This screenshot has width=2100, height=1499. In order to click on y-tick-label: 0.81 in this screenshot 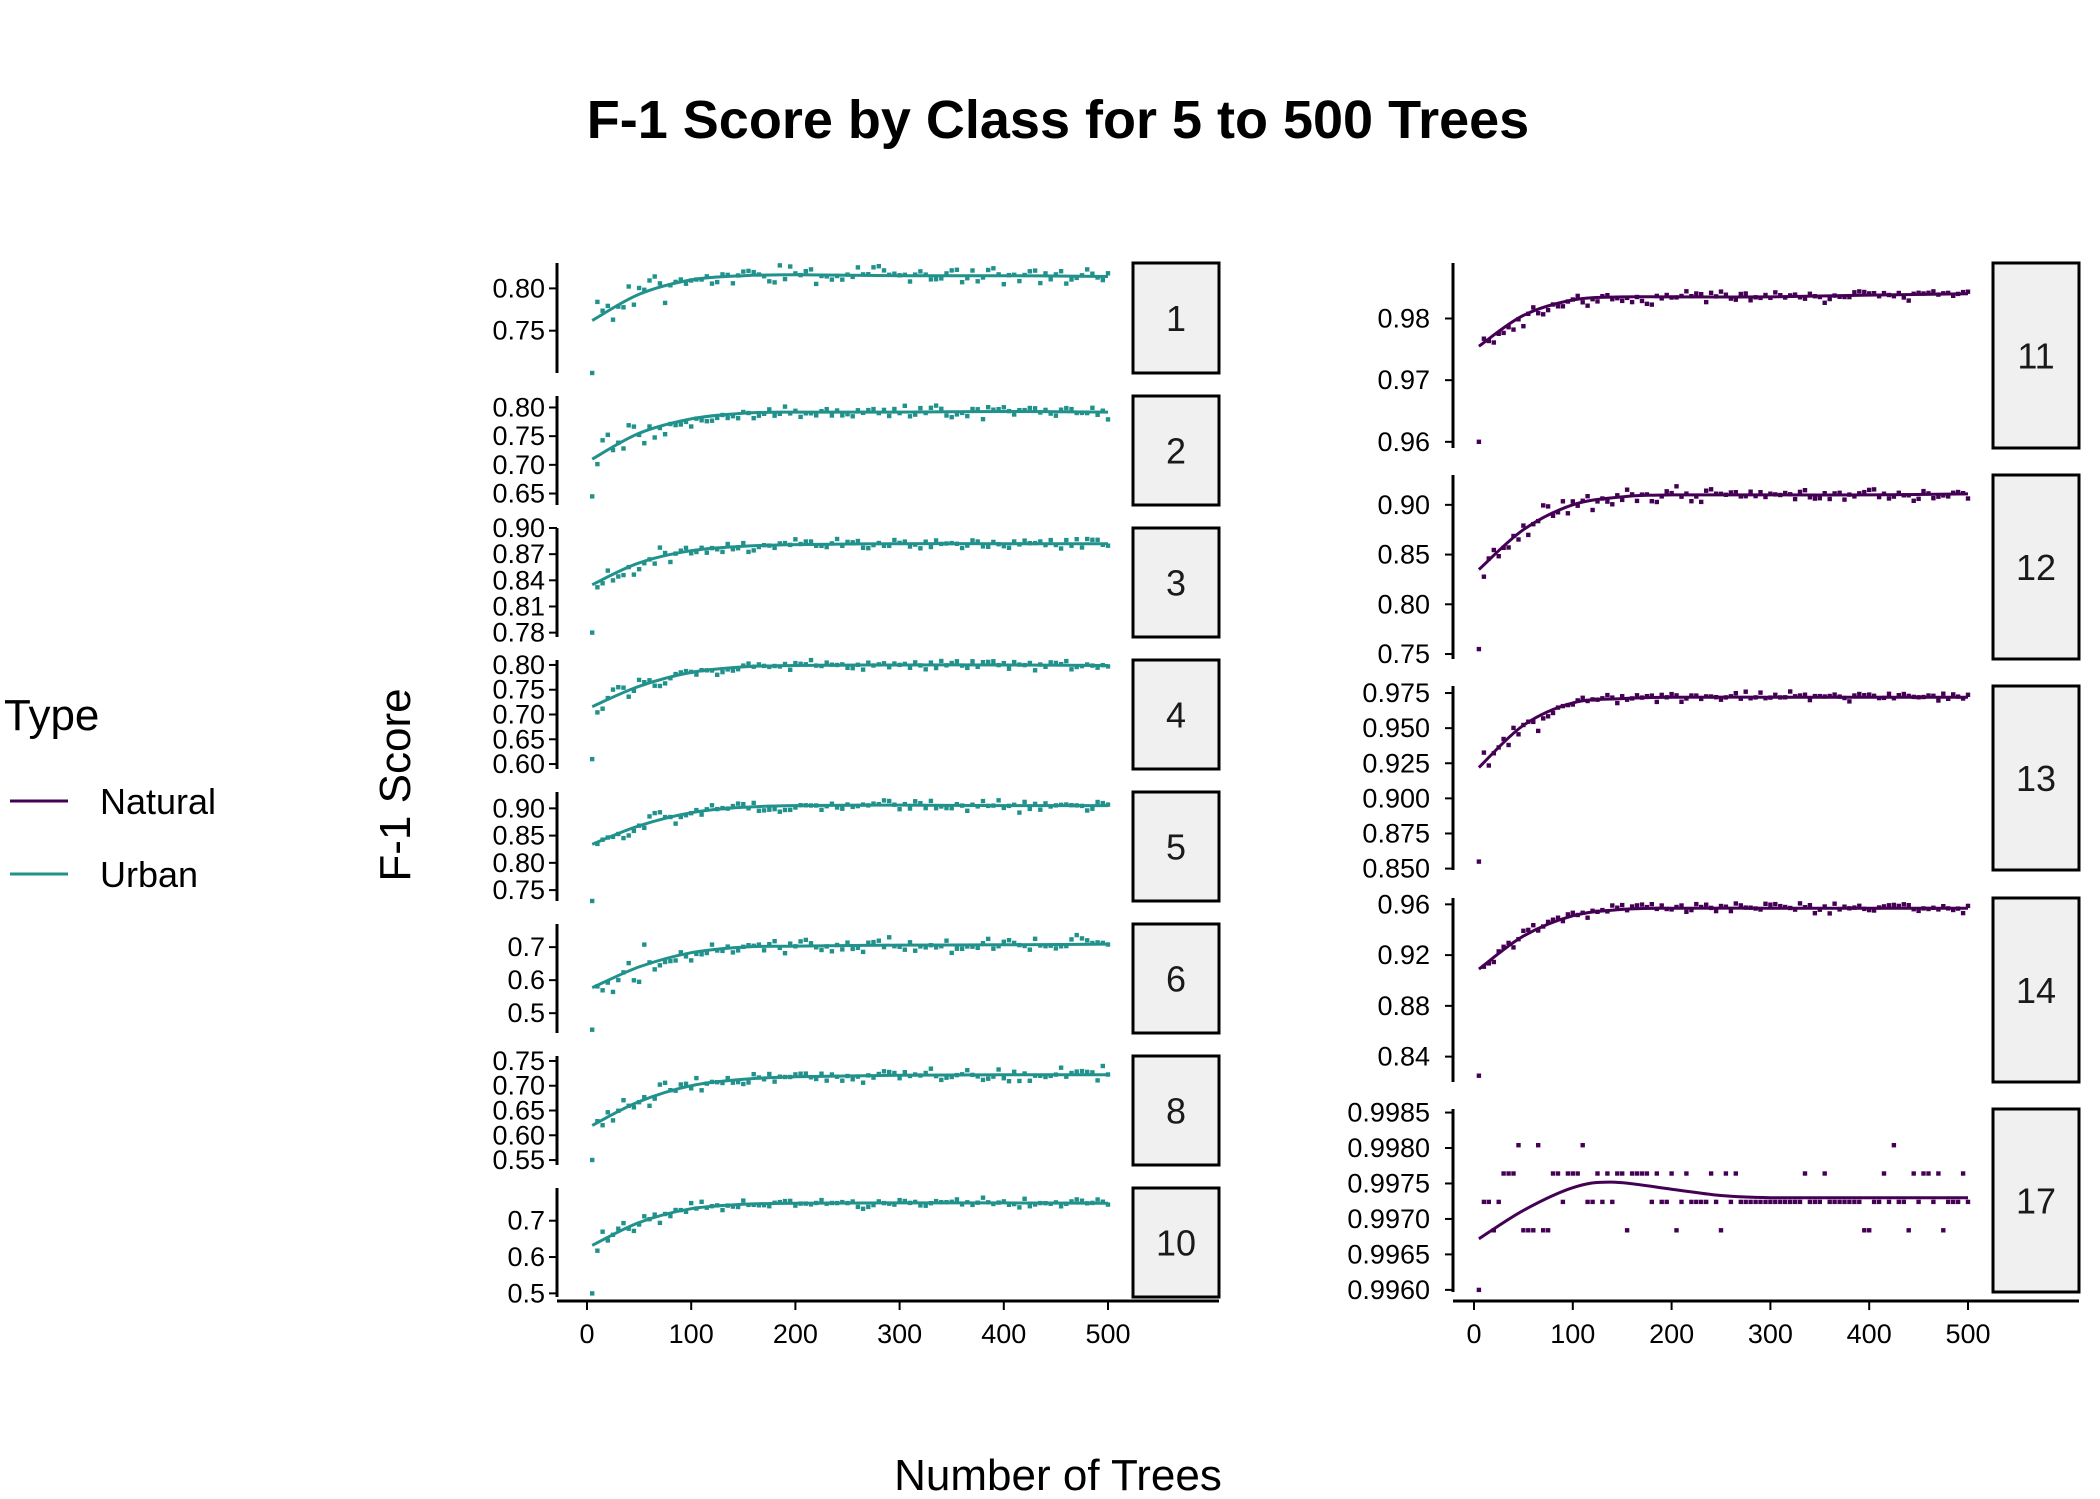, I will do `click(518, 606)`.